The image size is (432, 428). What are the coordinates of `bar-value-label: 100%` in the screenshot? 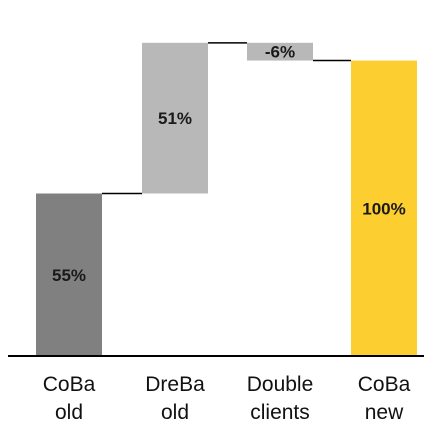 It's located at (383, 208).